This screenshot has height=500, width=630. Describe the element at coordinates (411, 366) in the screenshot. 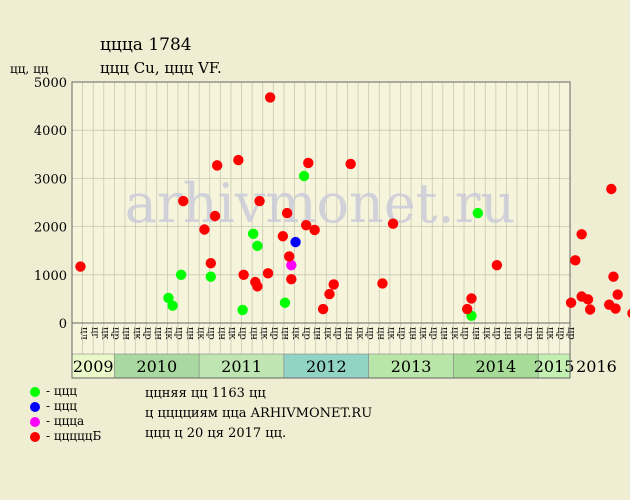

I see `year-label: 2013` at that location.